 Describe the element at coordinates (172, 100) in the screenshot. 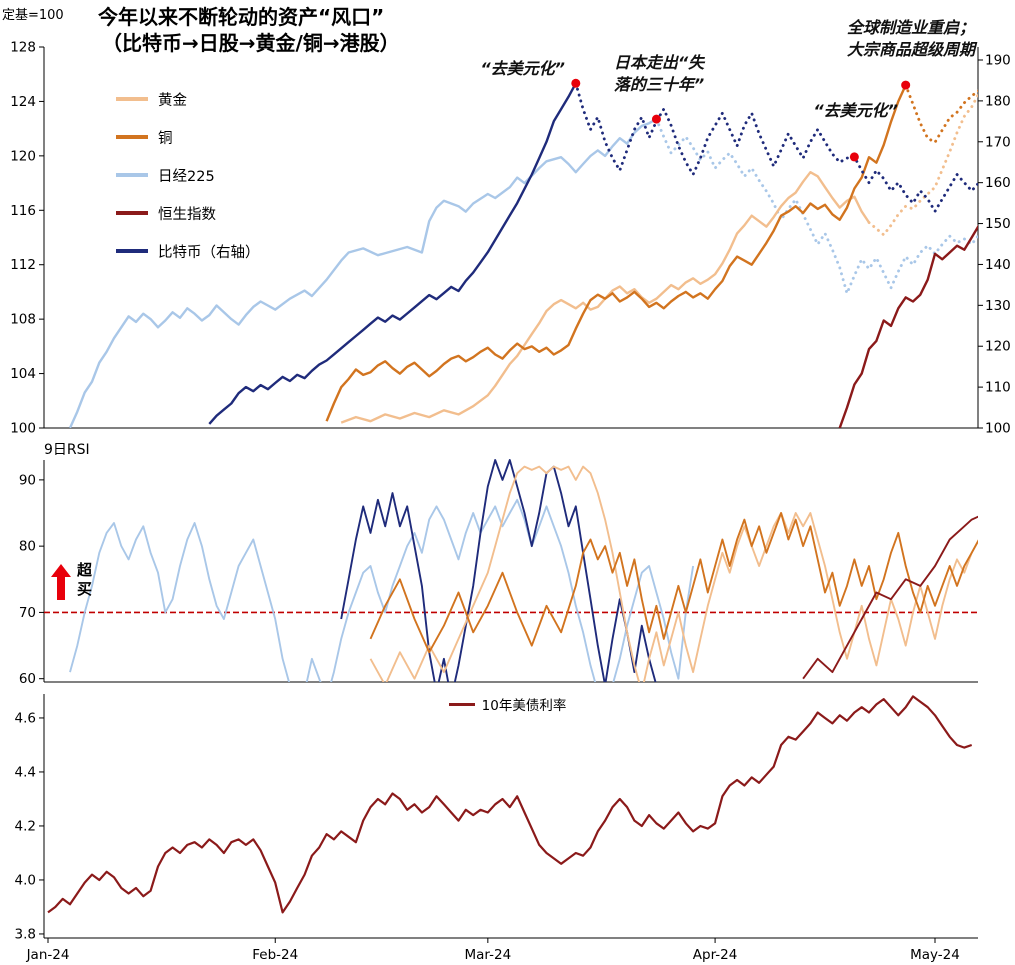

I see `legend-label: 黄金` at that location.